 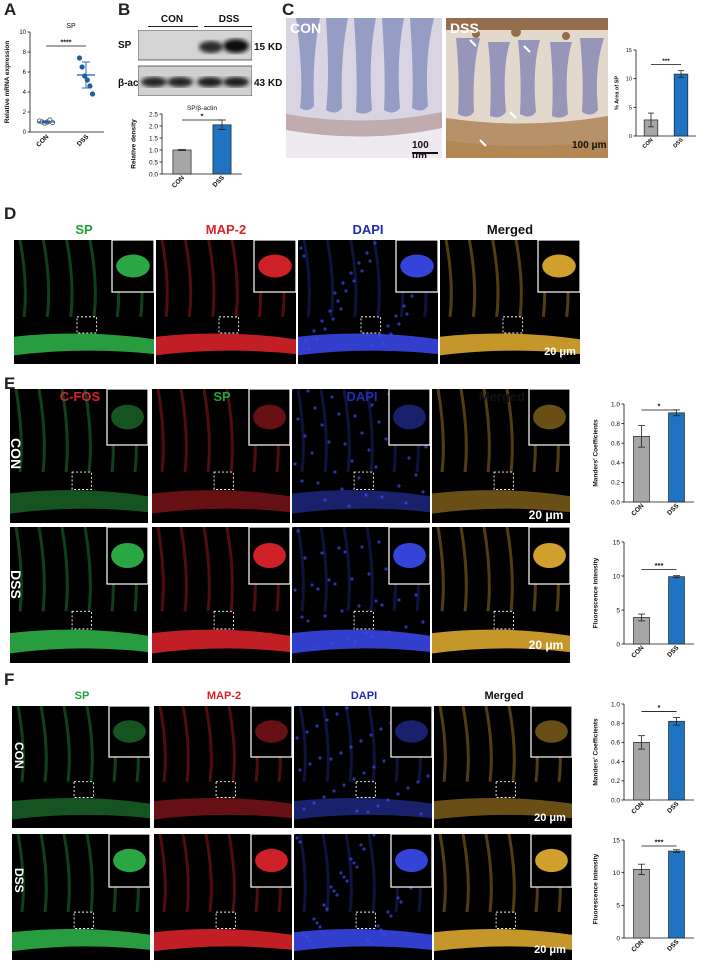 What do you see at coordinates (618, 938) in the screenshot?
I see `y-tick-label: 0` at bounding box center [618, 938].